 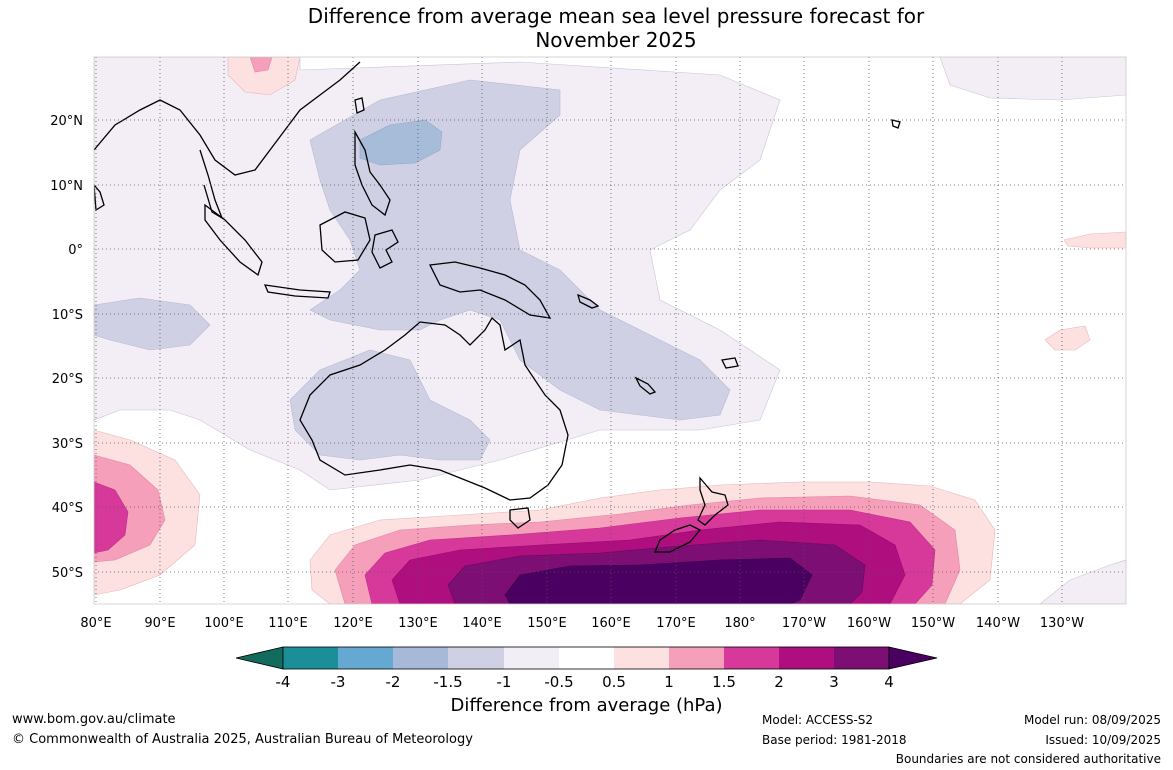 What do you see at coordinates (283, 682) in the screenshot?
I see `colorbar-tick: -4` at bounding box center [283, 682].